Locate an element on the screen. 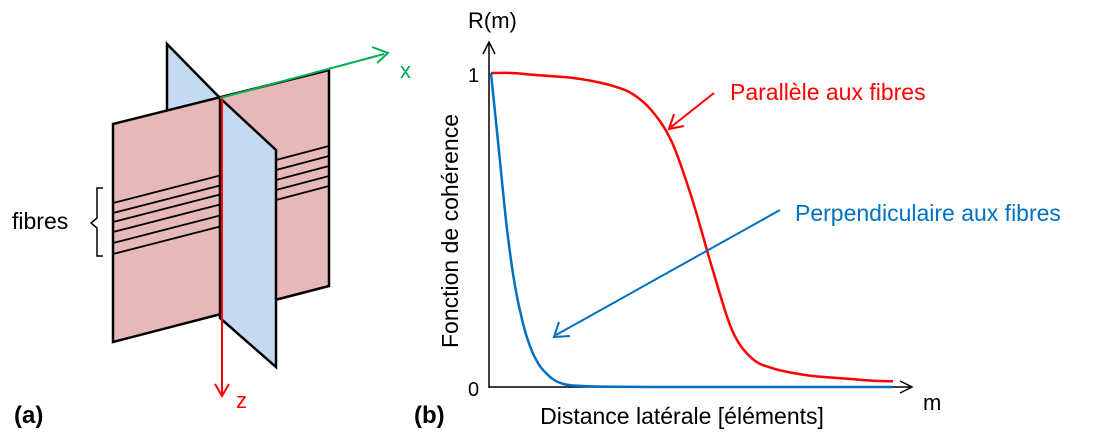  x-axis-arrow is located at coordinates (304, 72).